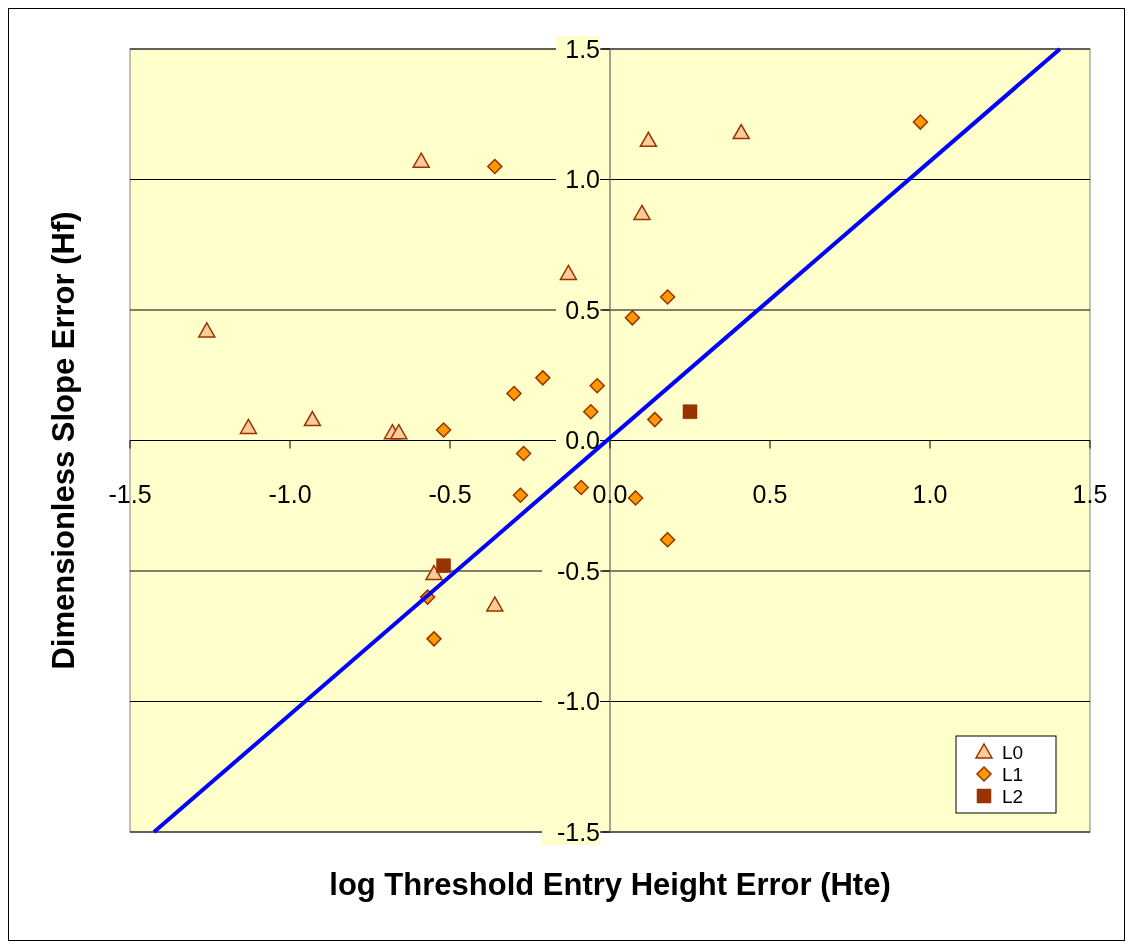  Describe the element at coordinates (582, 440) in the screenshot. I see `y-tick-label: 0.0` at that location.